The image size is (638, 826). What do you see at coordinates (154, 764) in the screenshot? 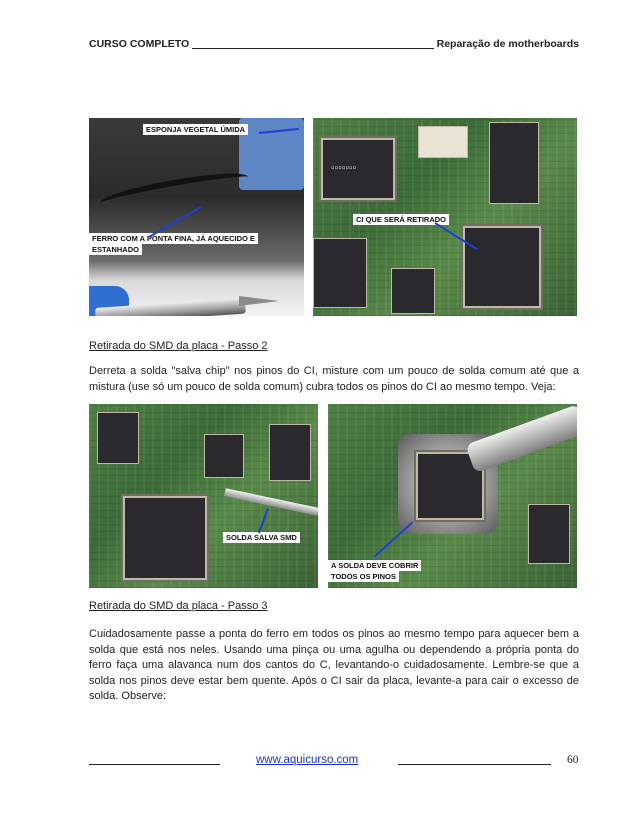
I see `footer-rule-left` at bounding box center [154, 764].